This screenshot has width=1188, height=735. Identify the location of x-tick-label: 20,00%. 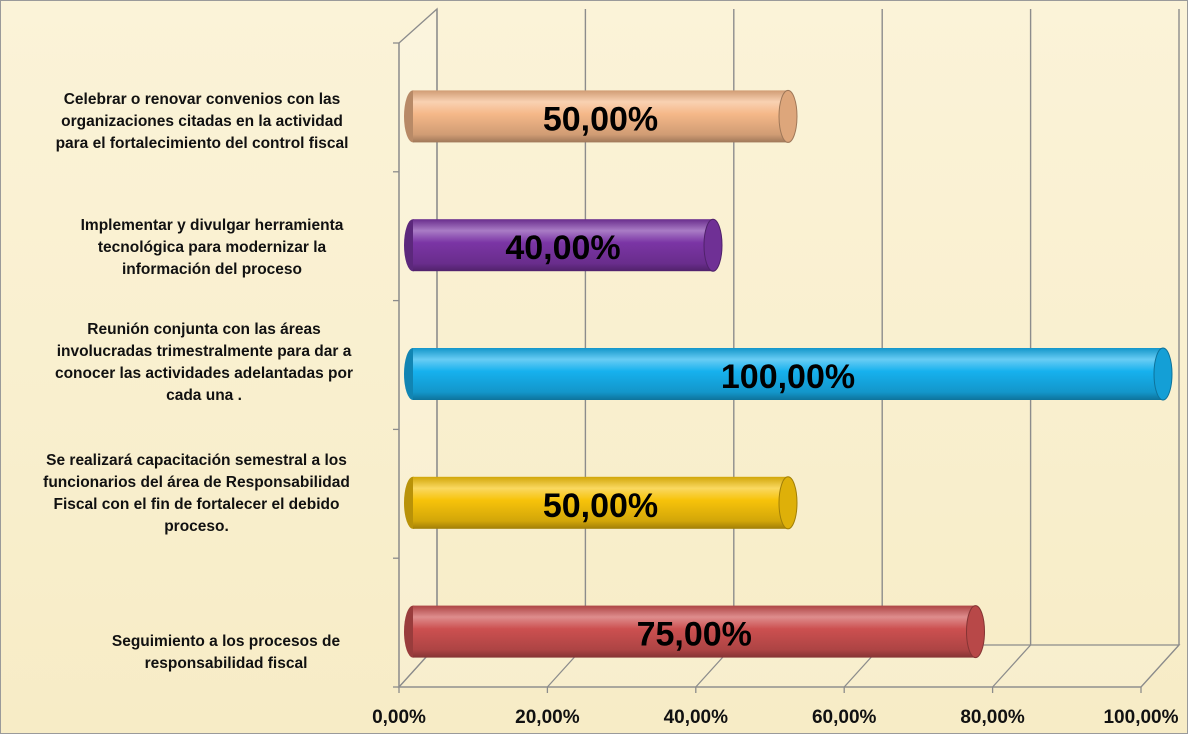
(547, 717).